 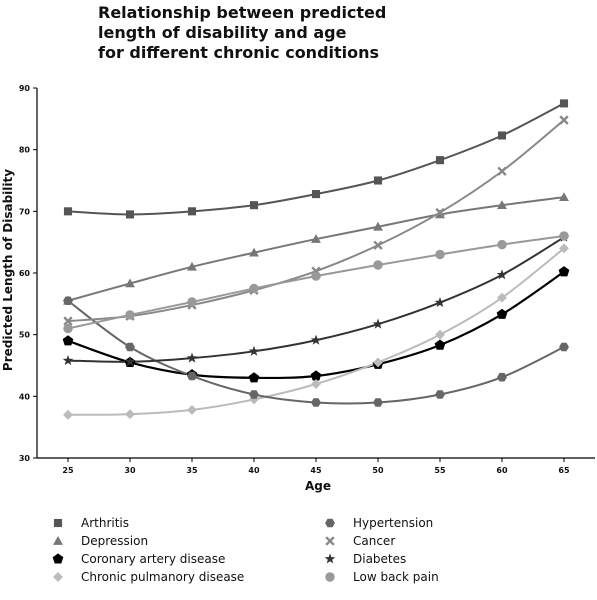 I want to click on x-tick-label: 50, so click(x=378, y=470).